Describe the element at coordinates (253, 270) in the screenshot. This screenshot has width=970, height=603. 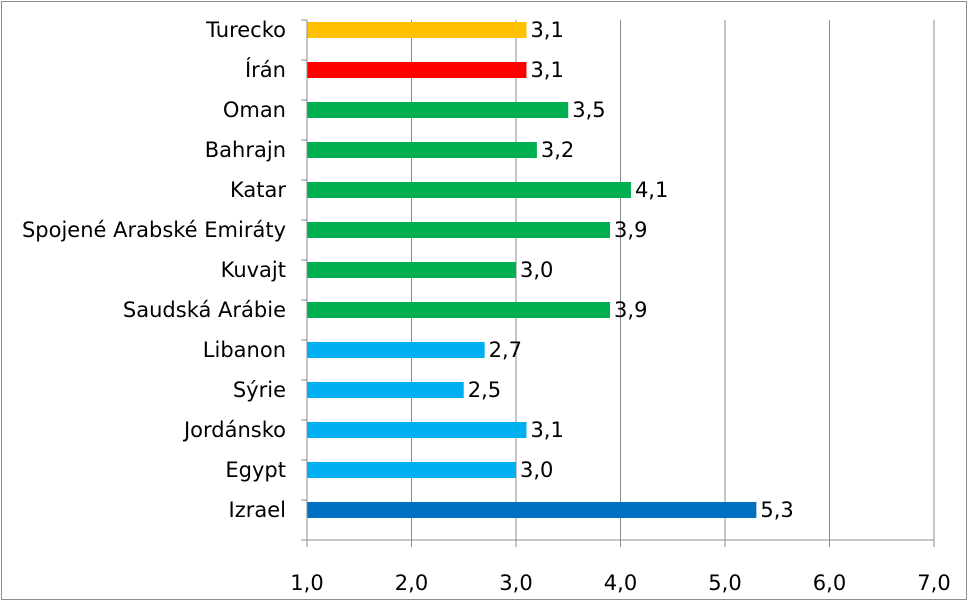
I see `category-label: Kuvajt` at that location.